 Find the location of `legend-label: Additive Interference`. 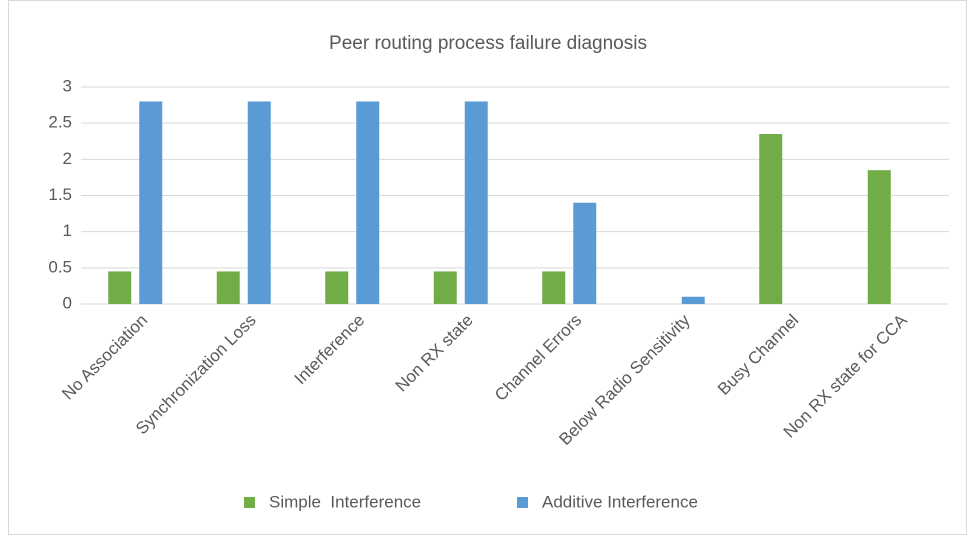

legend-label: Additive Interference is located at coordinates (620, 501).